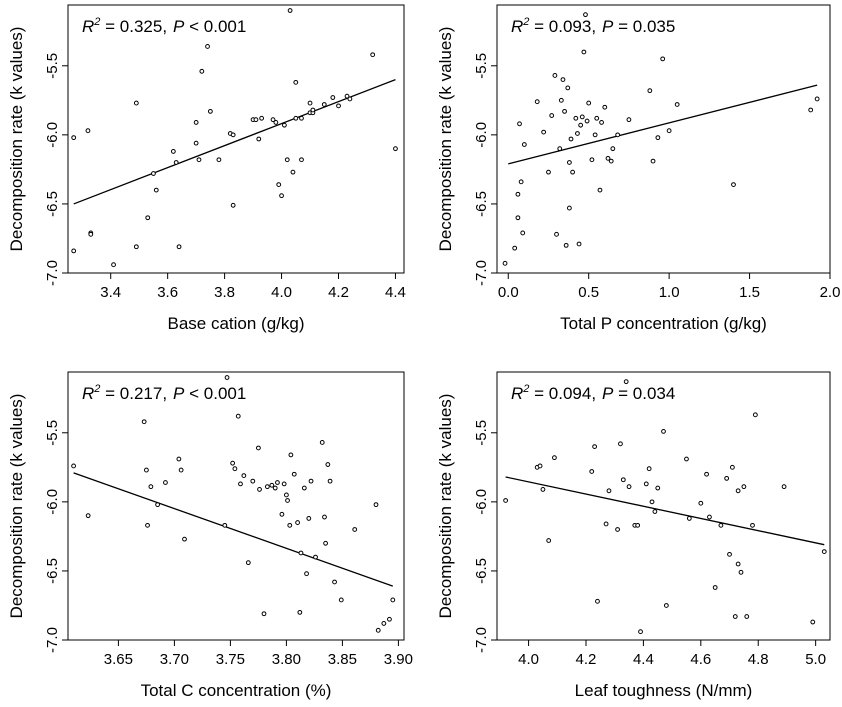  Describe the element at coordinates (815, 659) in the screenshot. I see `x-tick-label: 5.0` at that location.